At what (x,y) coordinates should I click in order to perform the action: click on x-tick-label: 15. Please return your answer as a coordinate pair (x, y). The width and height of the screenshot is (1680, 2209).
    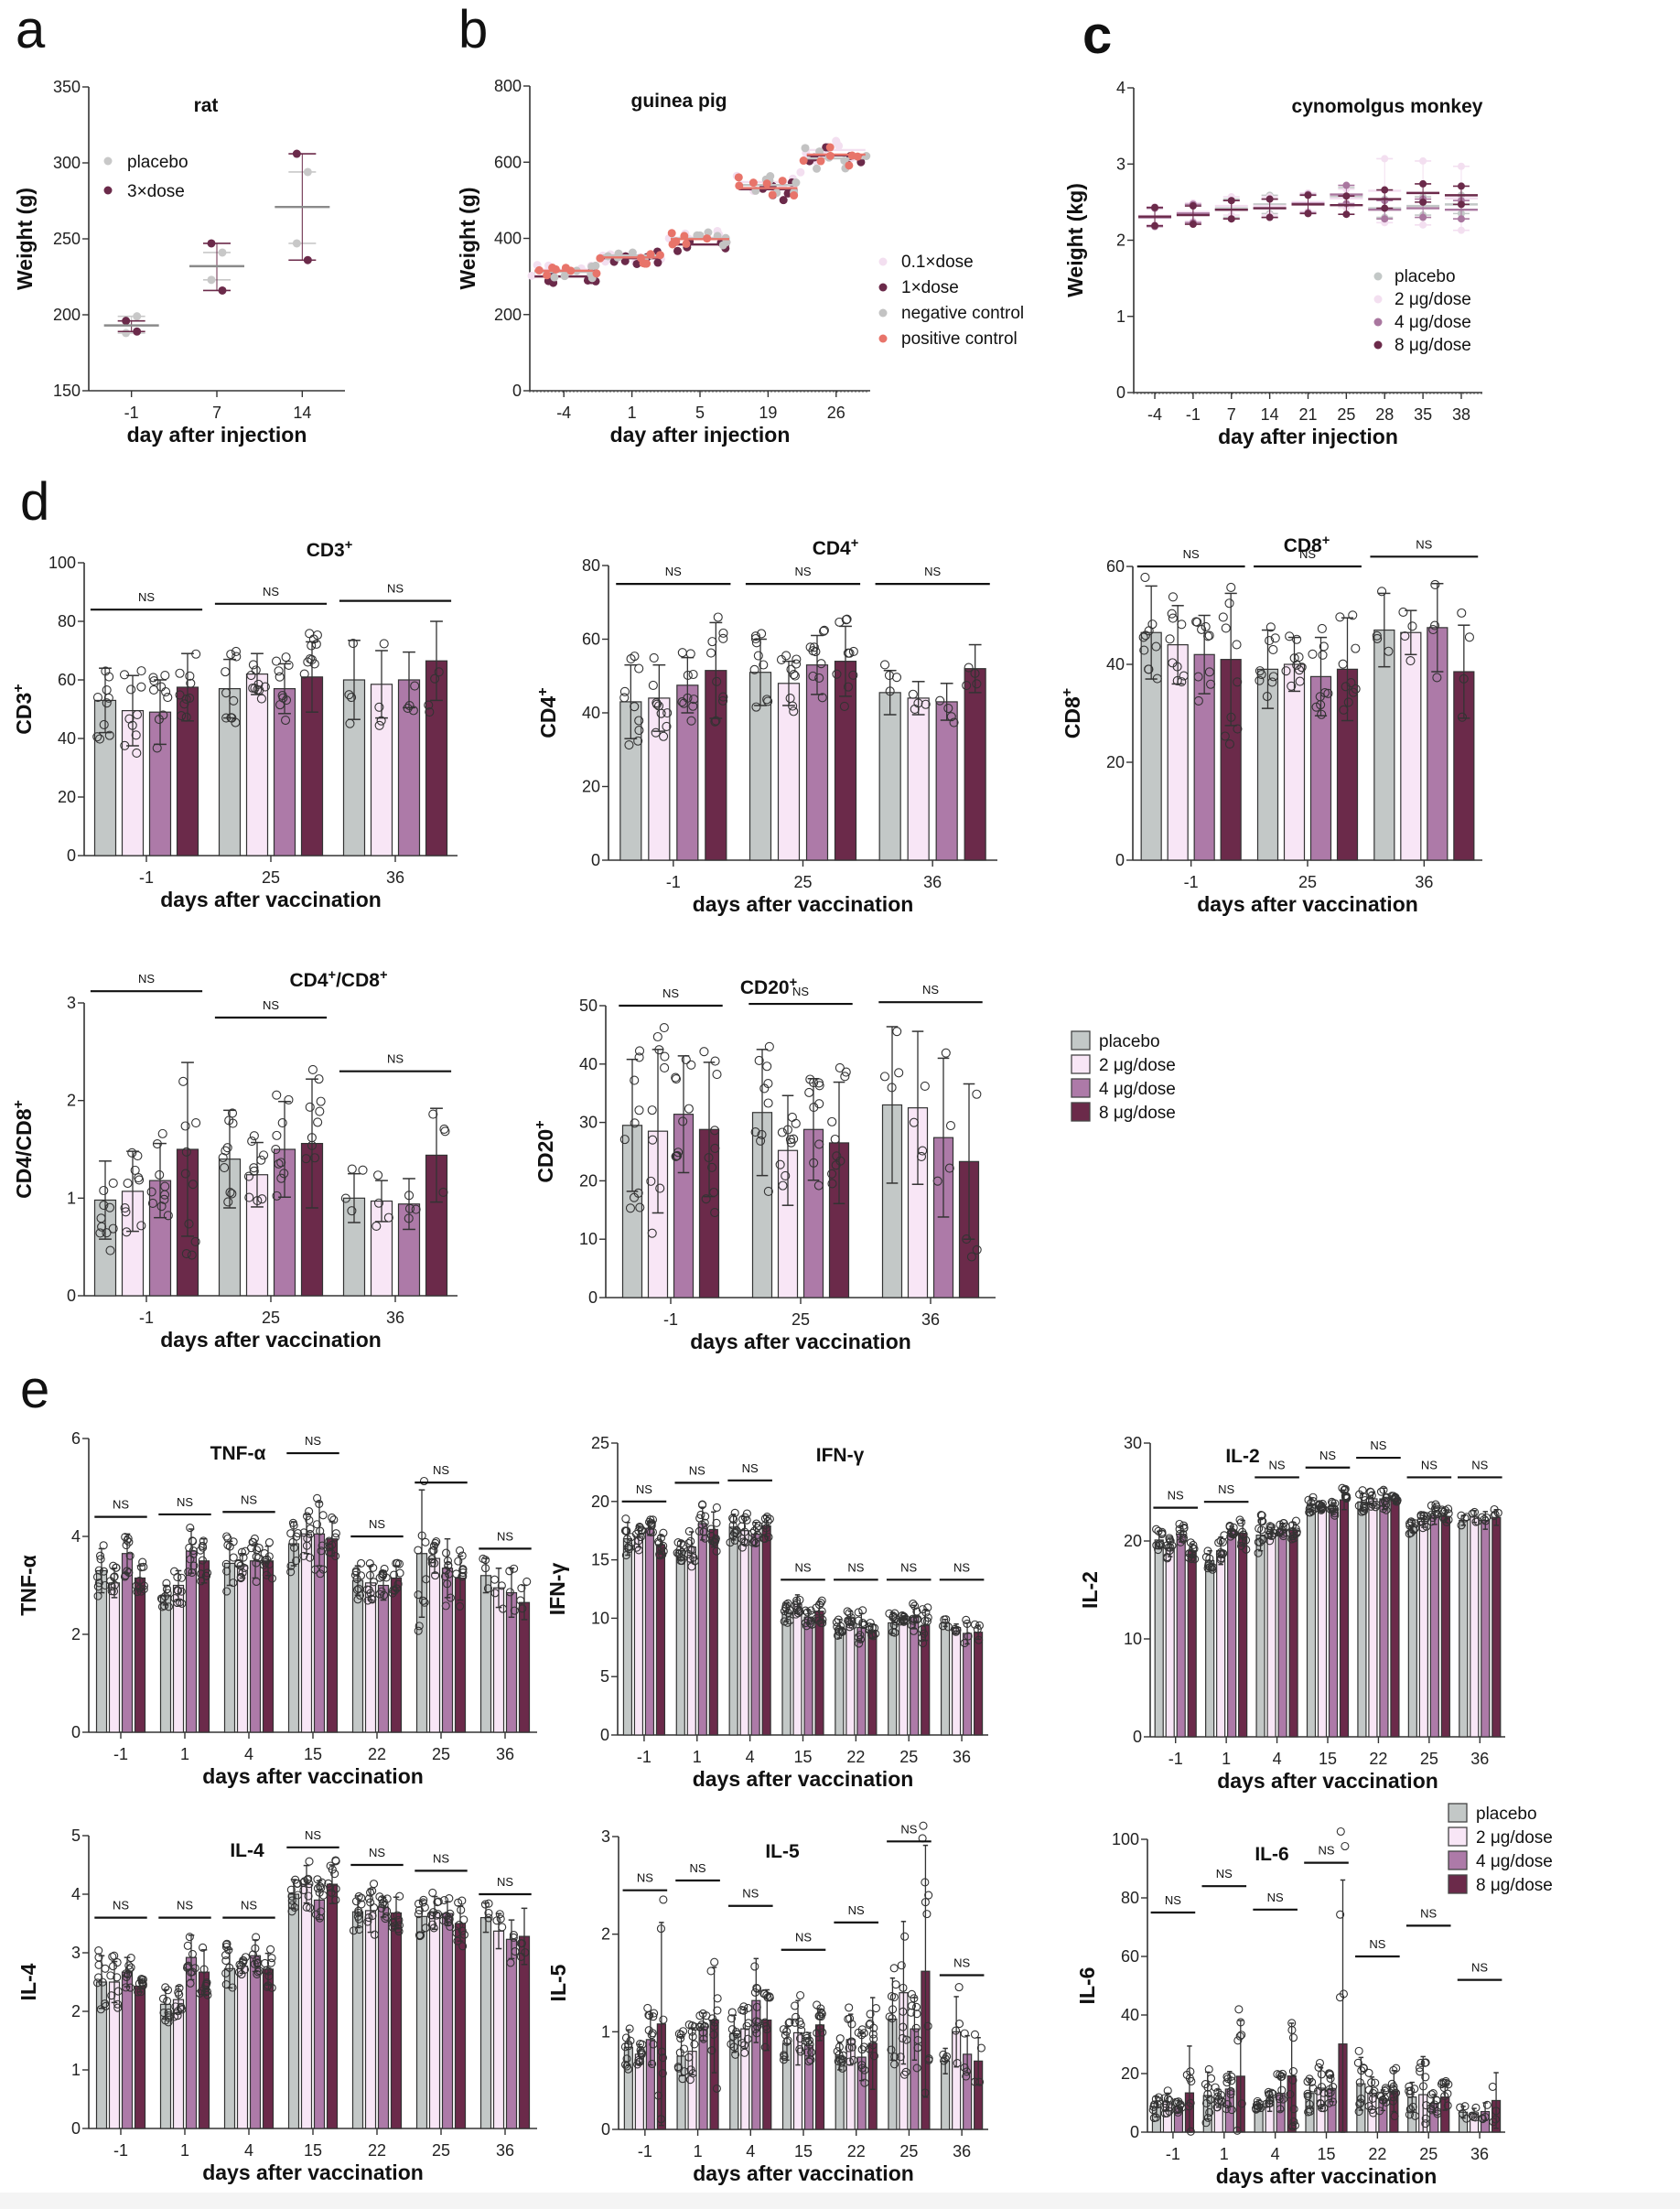
    Looking at the image, I should click on (803, 2151).